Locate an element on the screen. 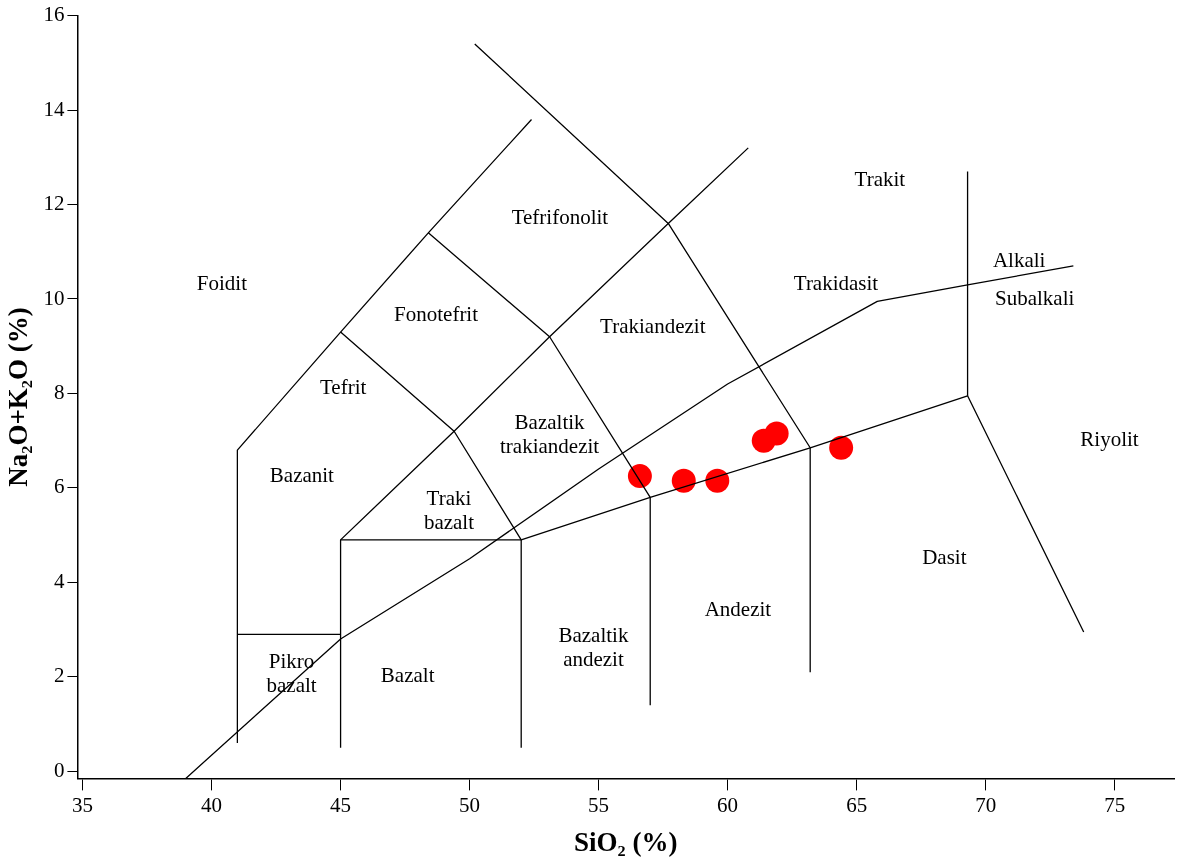  x-tick-label: 75 is located at coordinates (1115, 804).